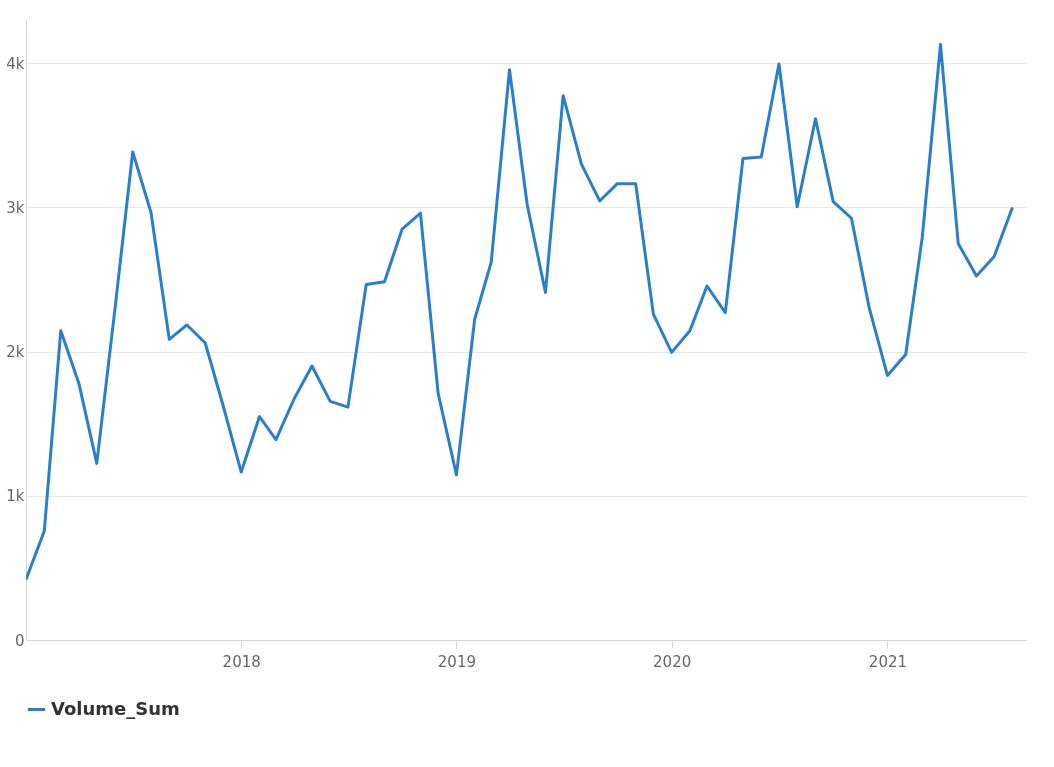  Describe the element at coordinates (672, 661) in the screenshot. I see `x-tick-label: 2020` at that location.